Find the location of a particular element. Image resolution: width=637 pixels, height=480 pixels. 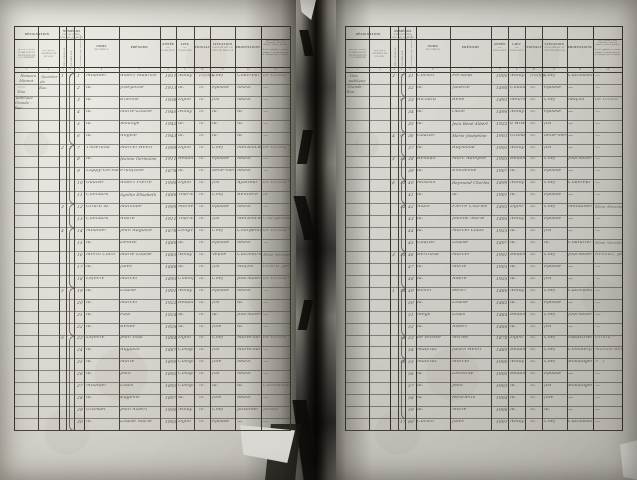

cell-annee: 1911 is located at coordinates (170, 219).